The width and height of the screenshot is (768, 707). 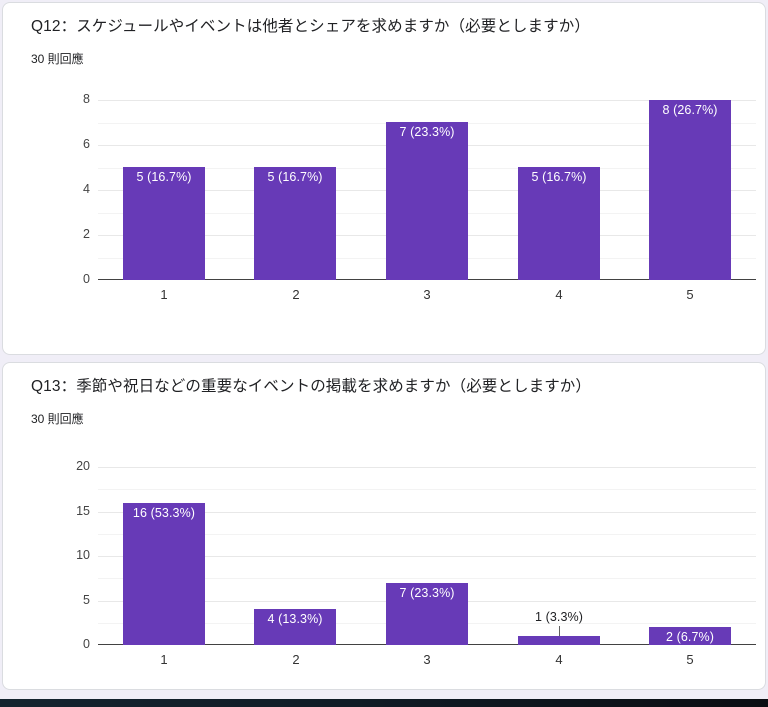 I want to click on y-axis-tick-label: 4, so click(x=86, y=189).